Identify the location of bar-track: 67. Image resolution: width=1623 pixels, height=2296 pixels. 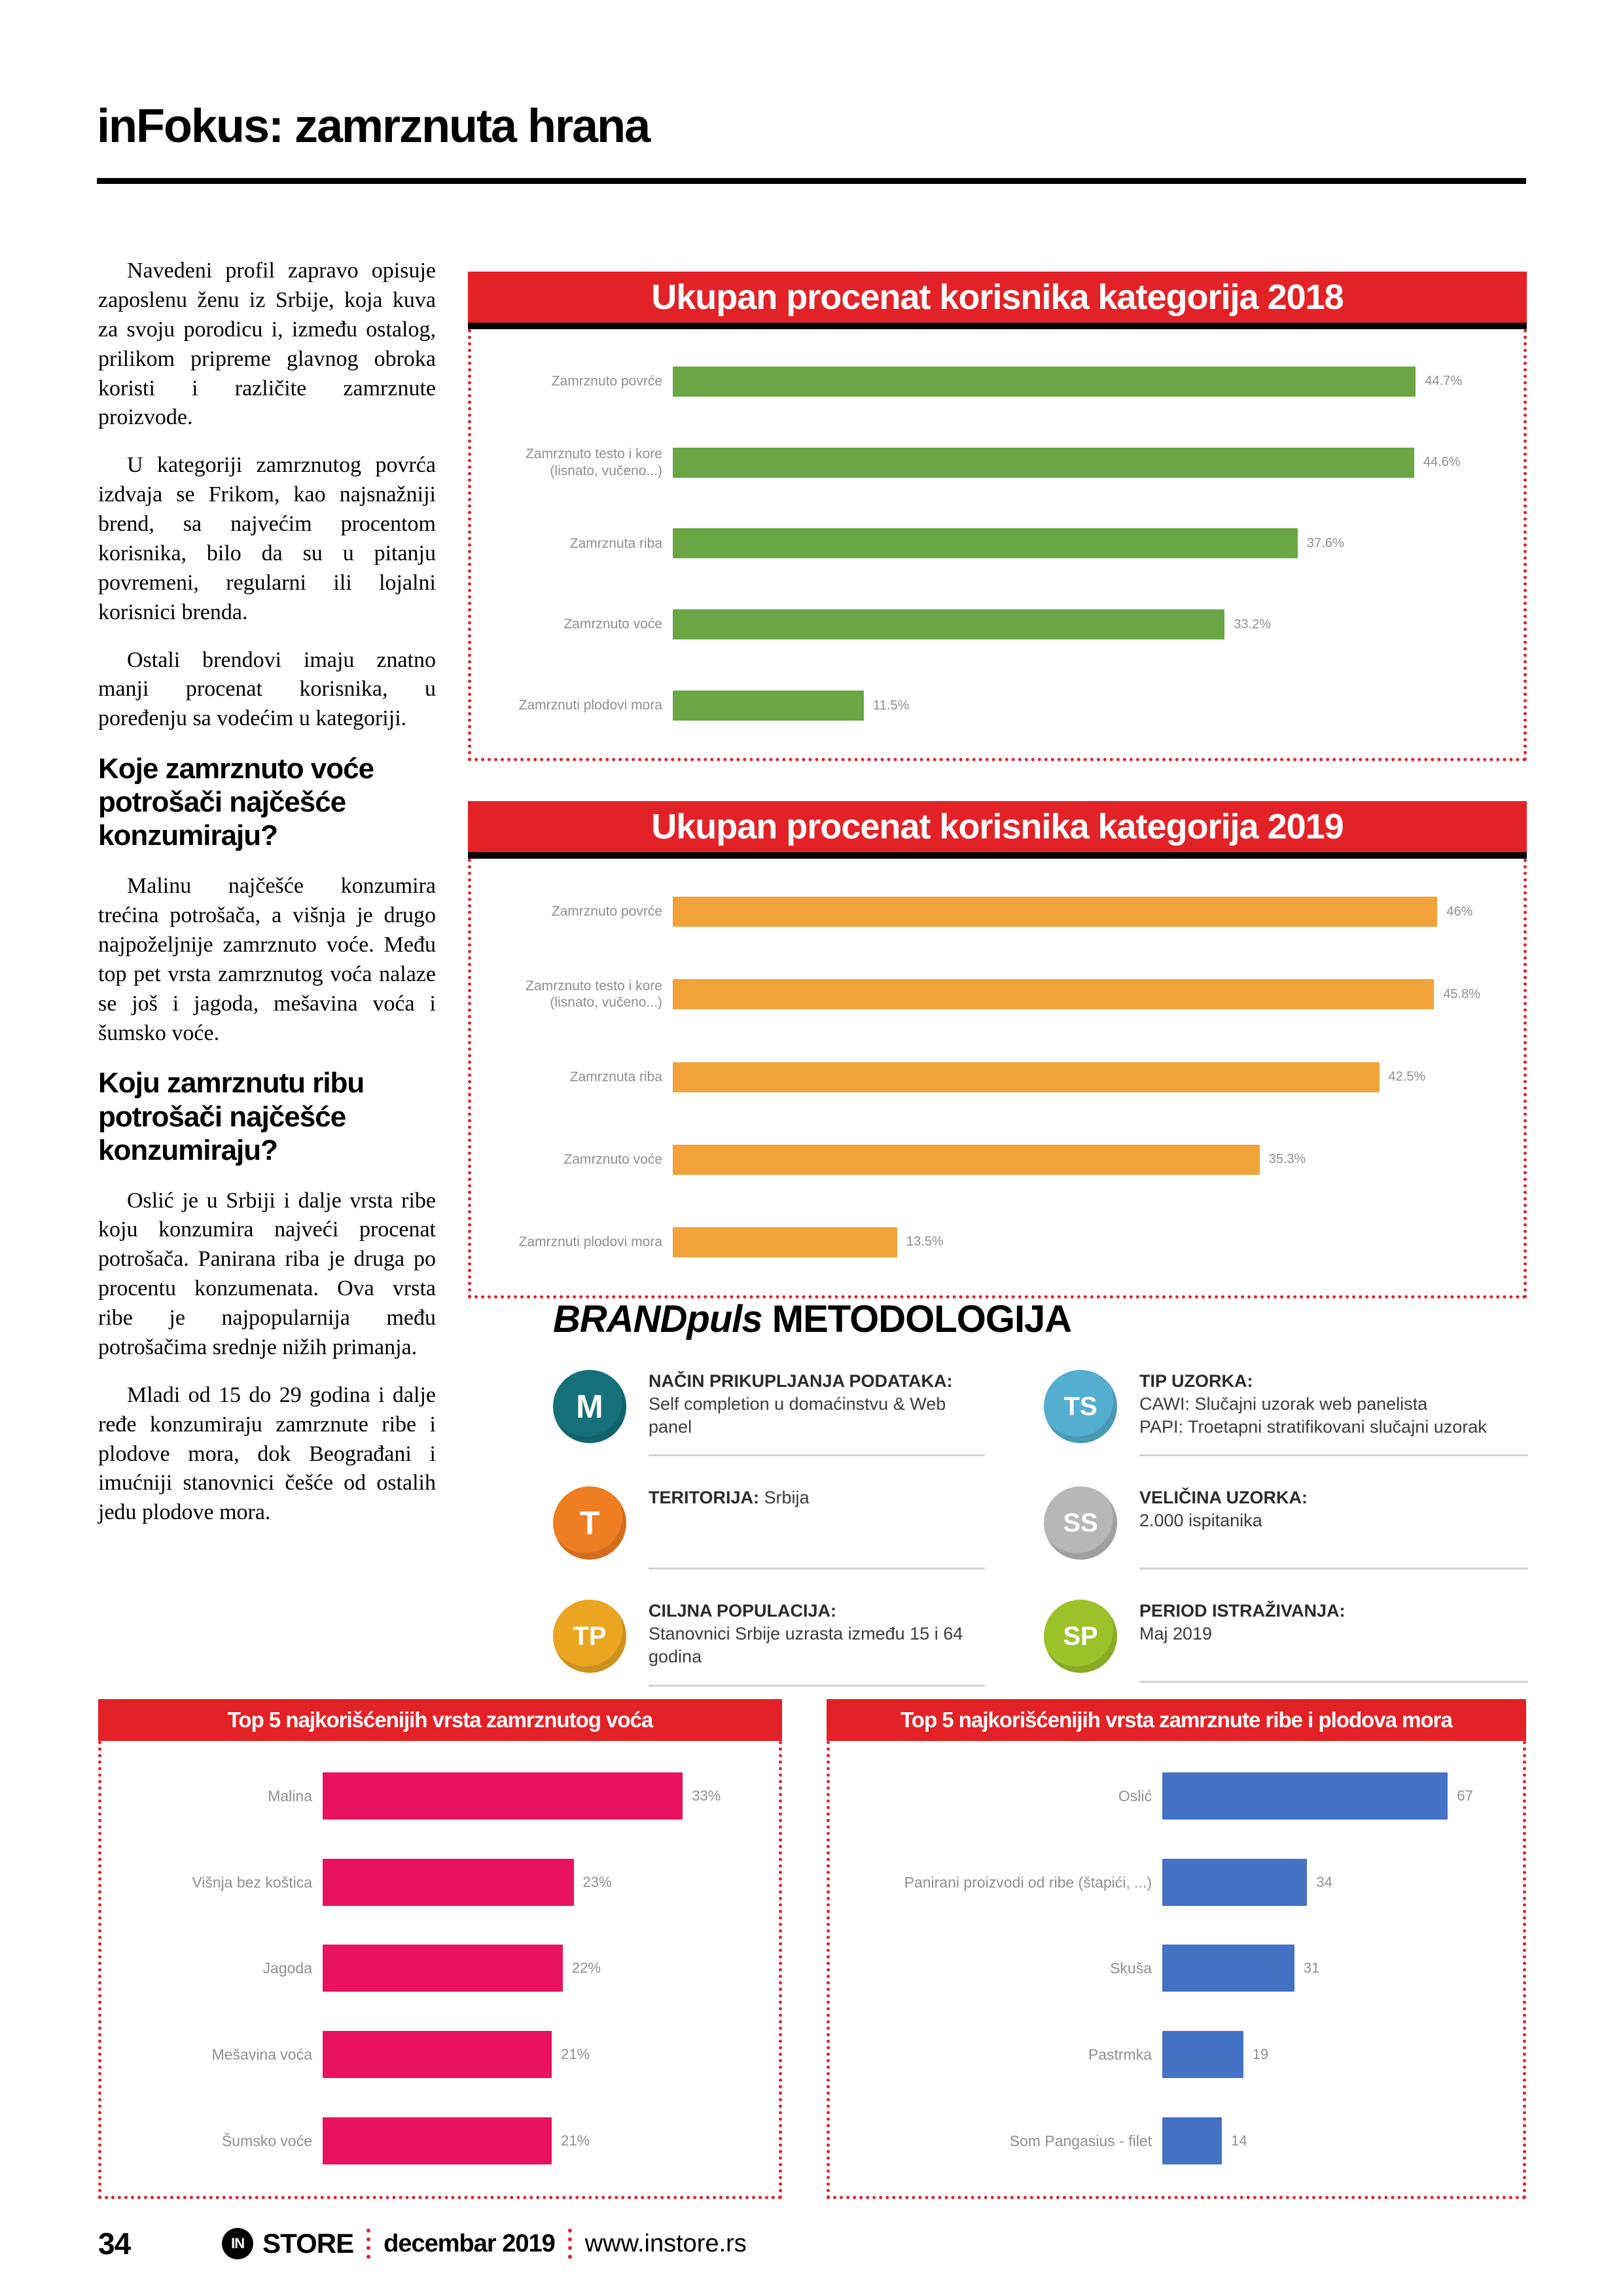
(1332, 1796).